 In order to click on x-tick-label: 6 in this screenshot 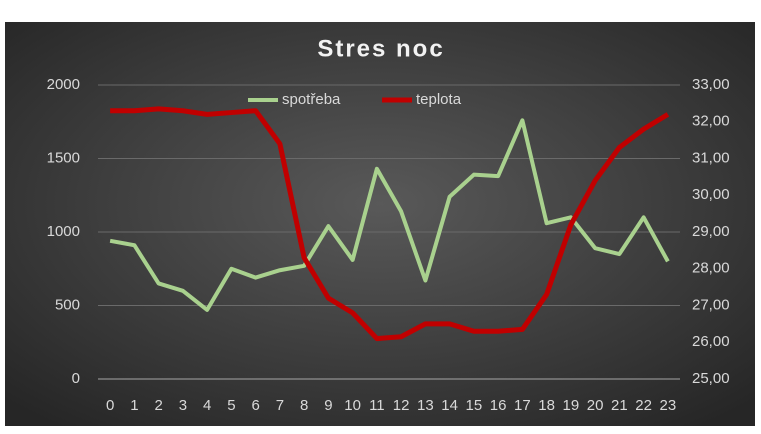, I will do `click(255, 405)`.